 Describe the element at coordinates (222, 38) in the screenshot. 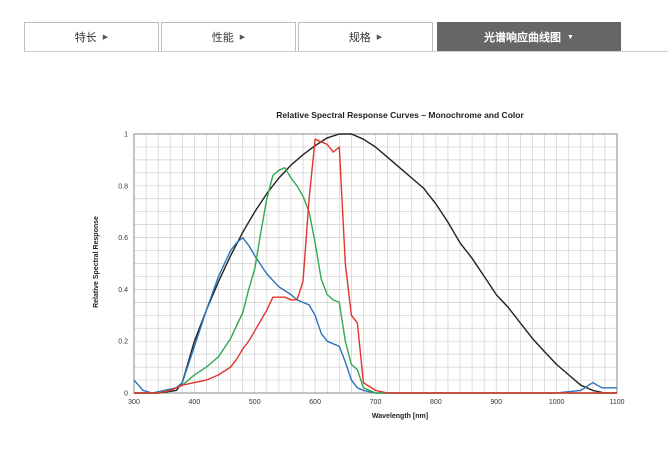

I see `tab-label: 性能` at that location.